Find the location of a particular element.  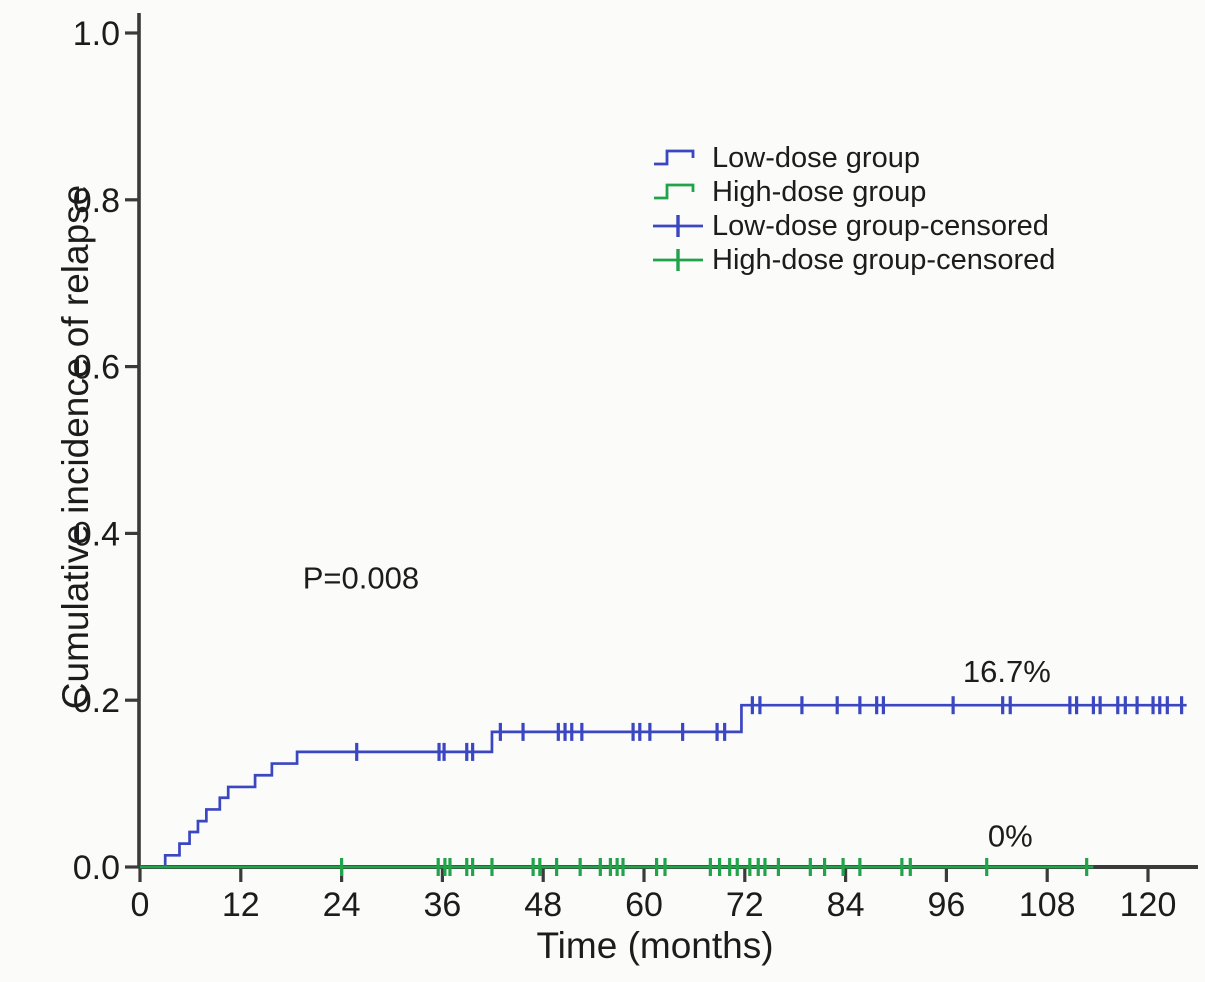

x-tick-label: 0 is located at coordinates (140, 905).